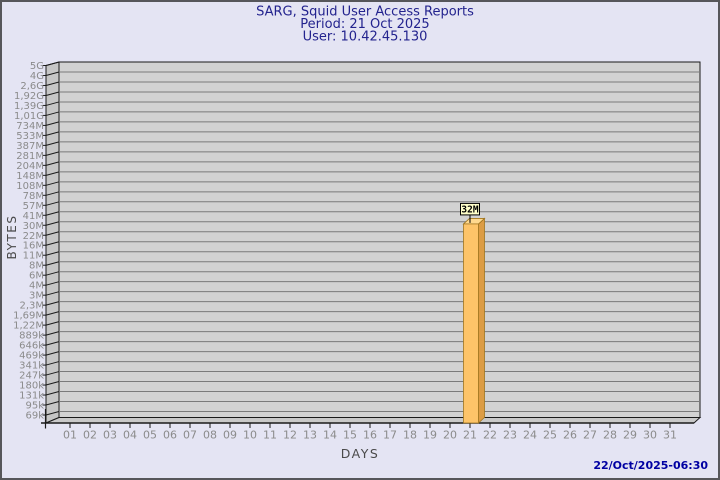  I want to click on y-tick-label: 180k, so click(31, 386).